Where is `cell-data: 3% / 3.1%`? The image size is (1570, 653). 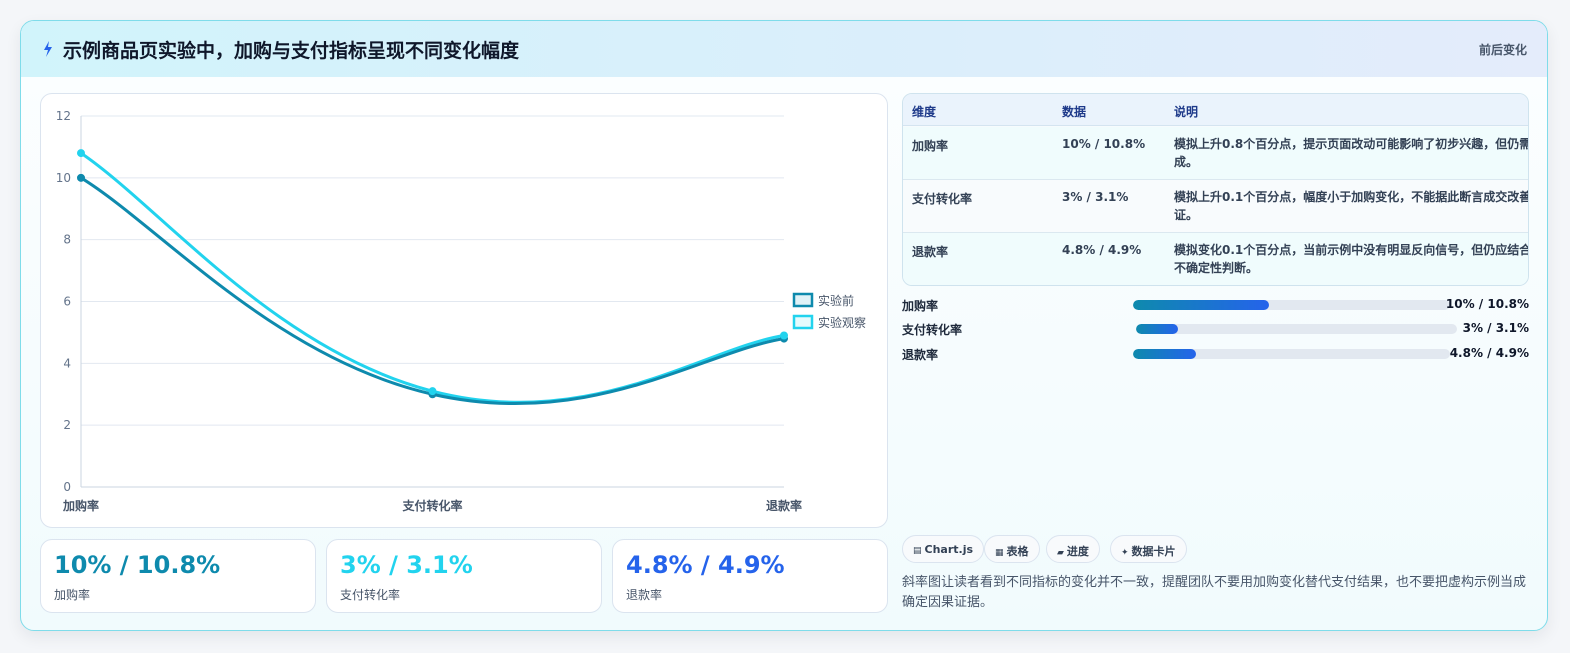
cell-data: 3% / 3.1% is located at coordinates (1095, 197).